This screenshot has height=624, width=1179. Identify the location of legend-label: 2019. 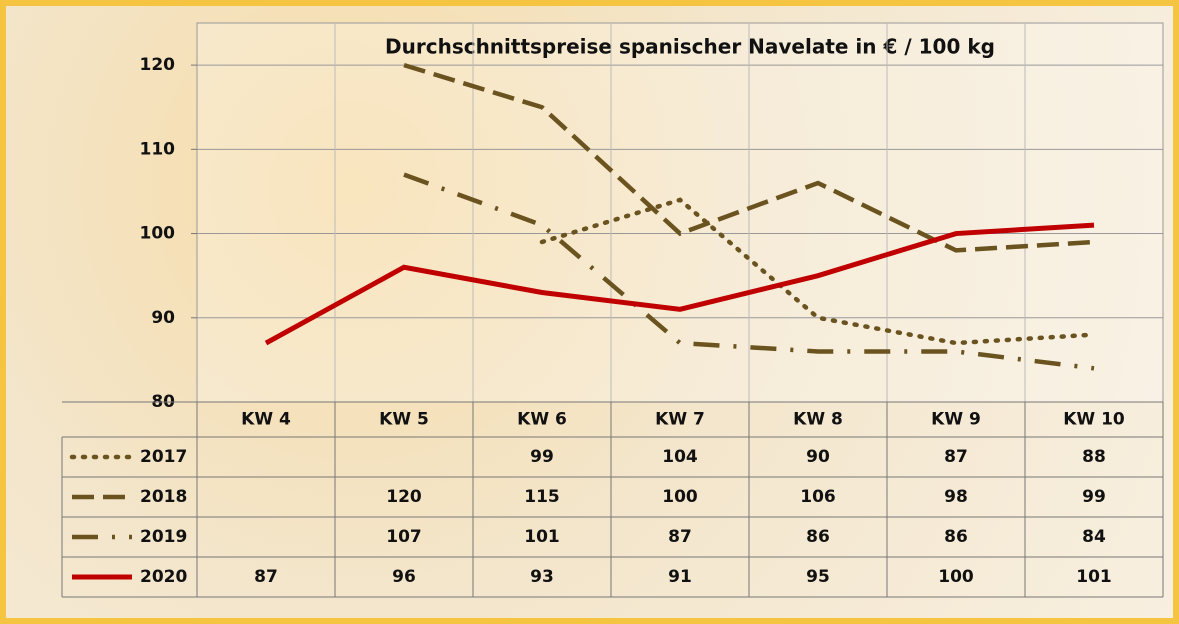
(163, 537).